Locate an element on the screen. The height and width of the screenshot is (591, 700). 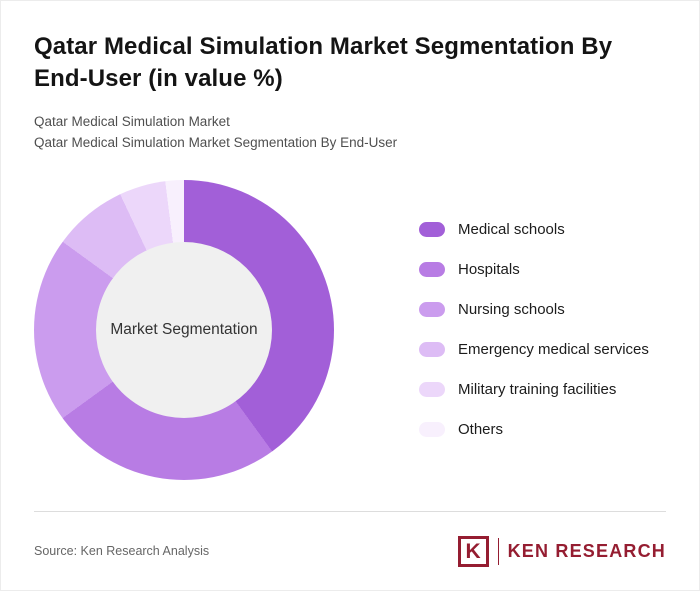
legend-label: Others is located at coordinates (481, 430).